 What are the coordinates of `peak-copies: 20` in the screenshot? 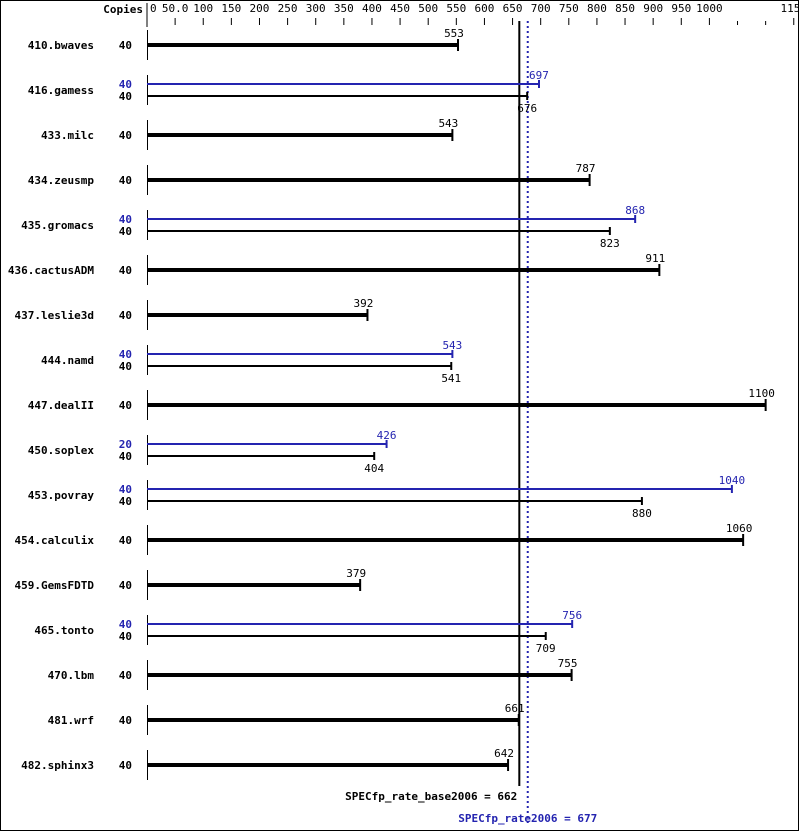 It's located at (125, 444).